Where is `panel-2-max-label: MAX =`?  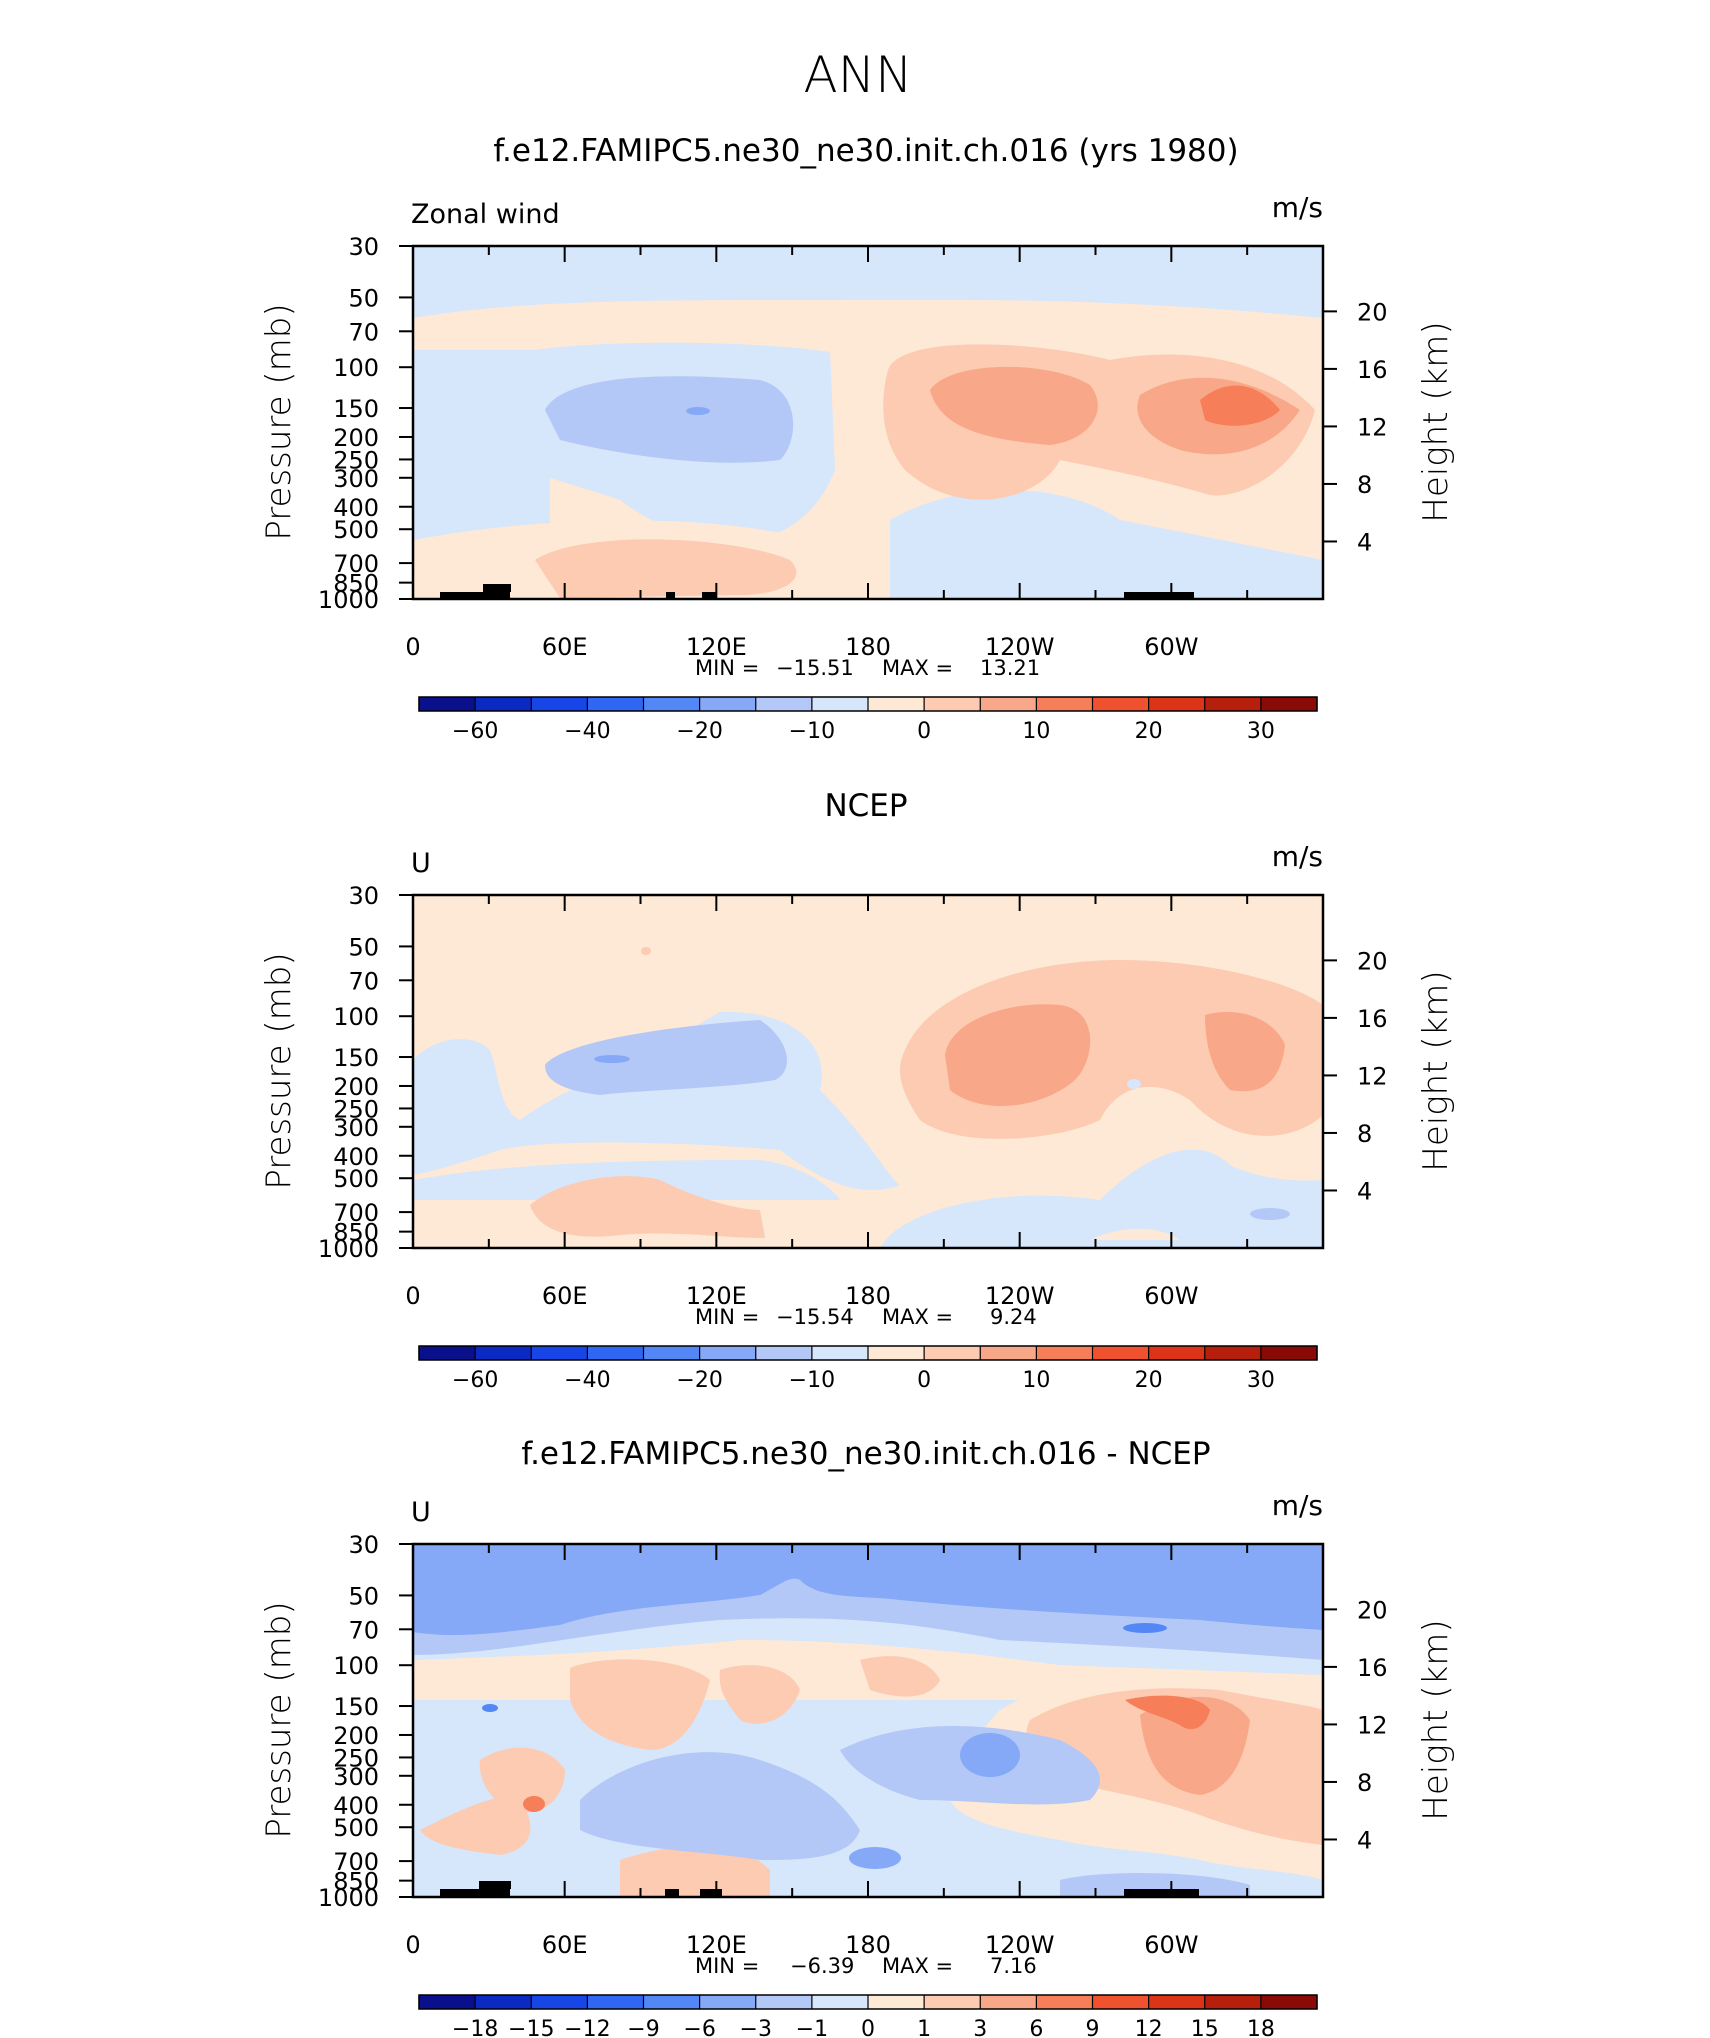 panel-2-max-label: MAX = is located at coordinates (917, 1317).